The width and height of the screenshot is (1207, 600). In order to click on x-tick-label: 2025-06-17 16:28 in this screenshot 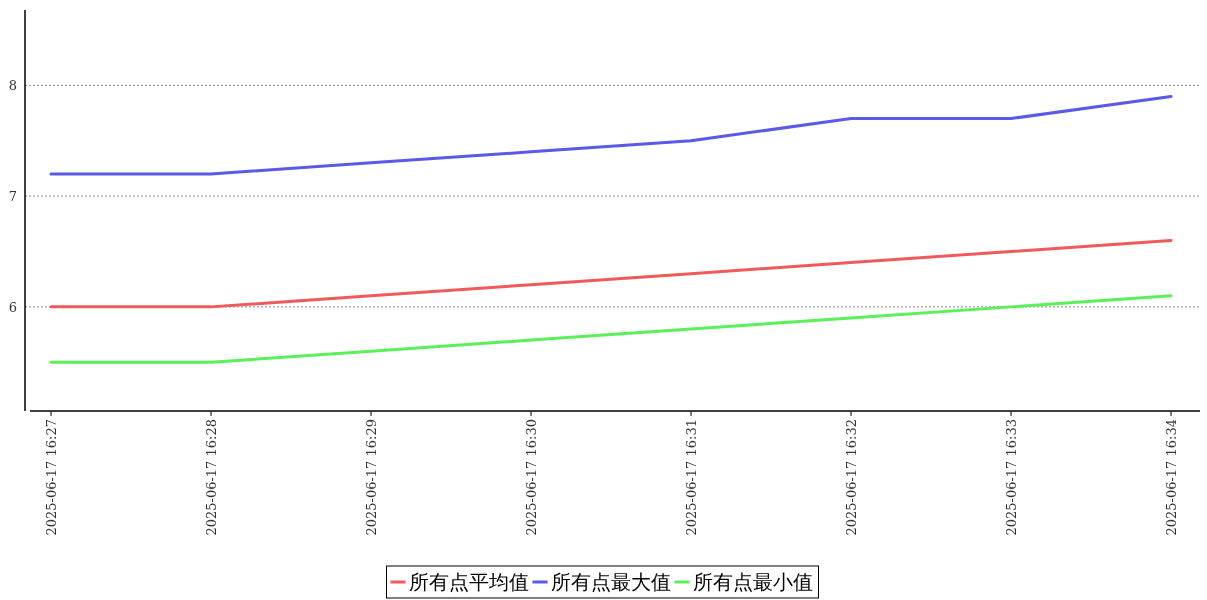, I will do `click(211, 477)`.